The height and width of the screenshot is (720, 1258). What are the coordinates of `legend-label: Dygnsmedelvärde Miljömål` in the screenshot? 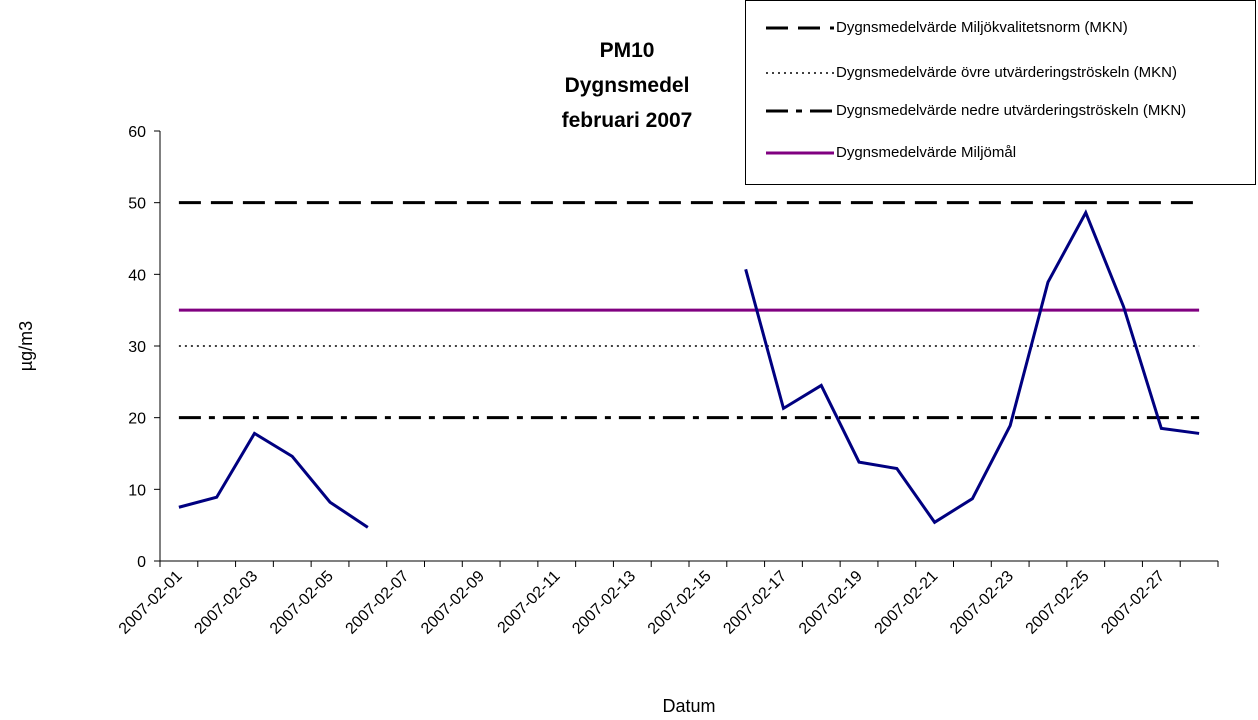 It's located at (926, 152).